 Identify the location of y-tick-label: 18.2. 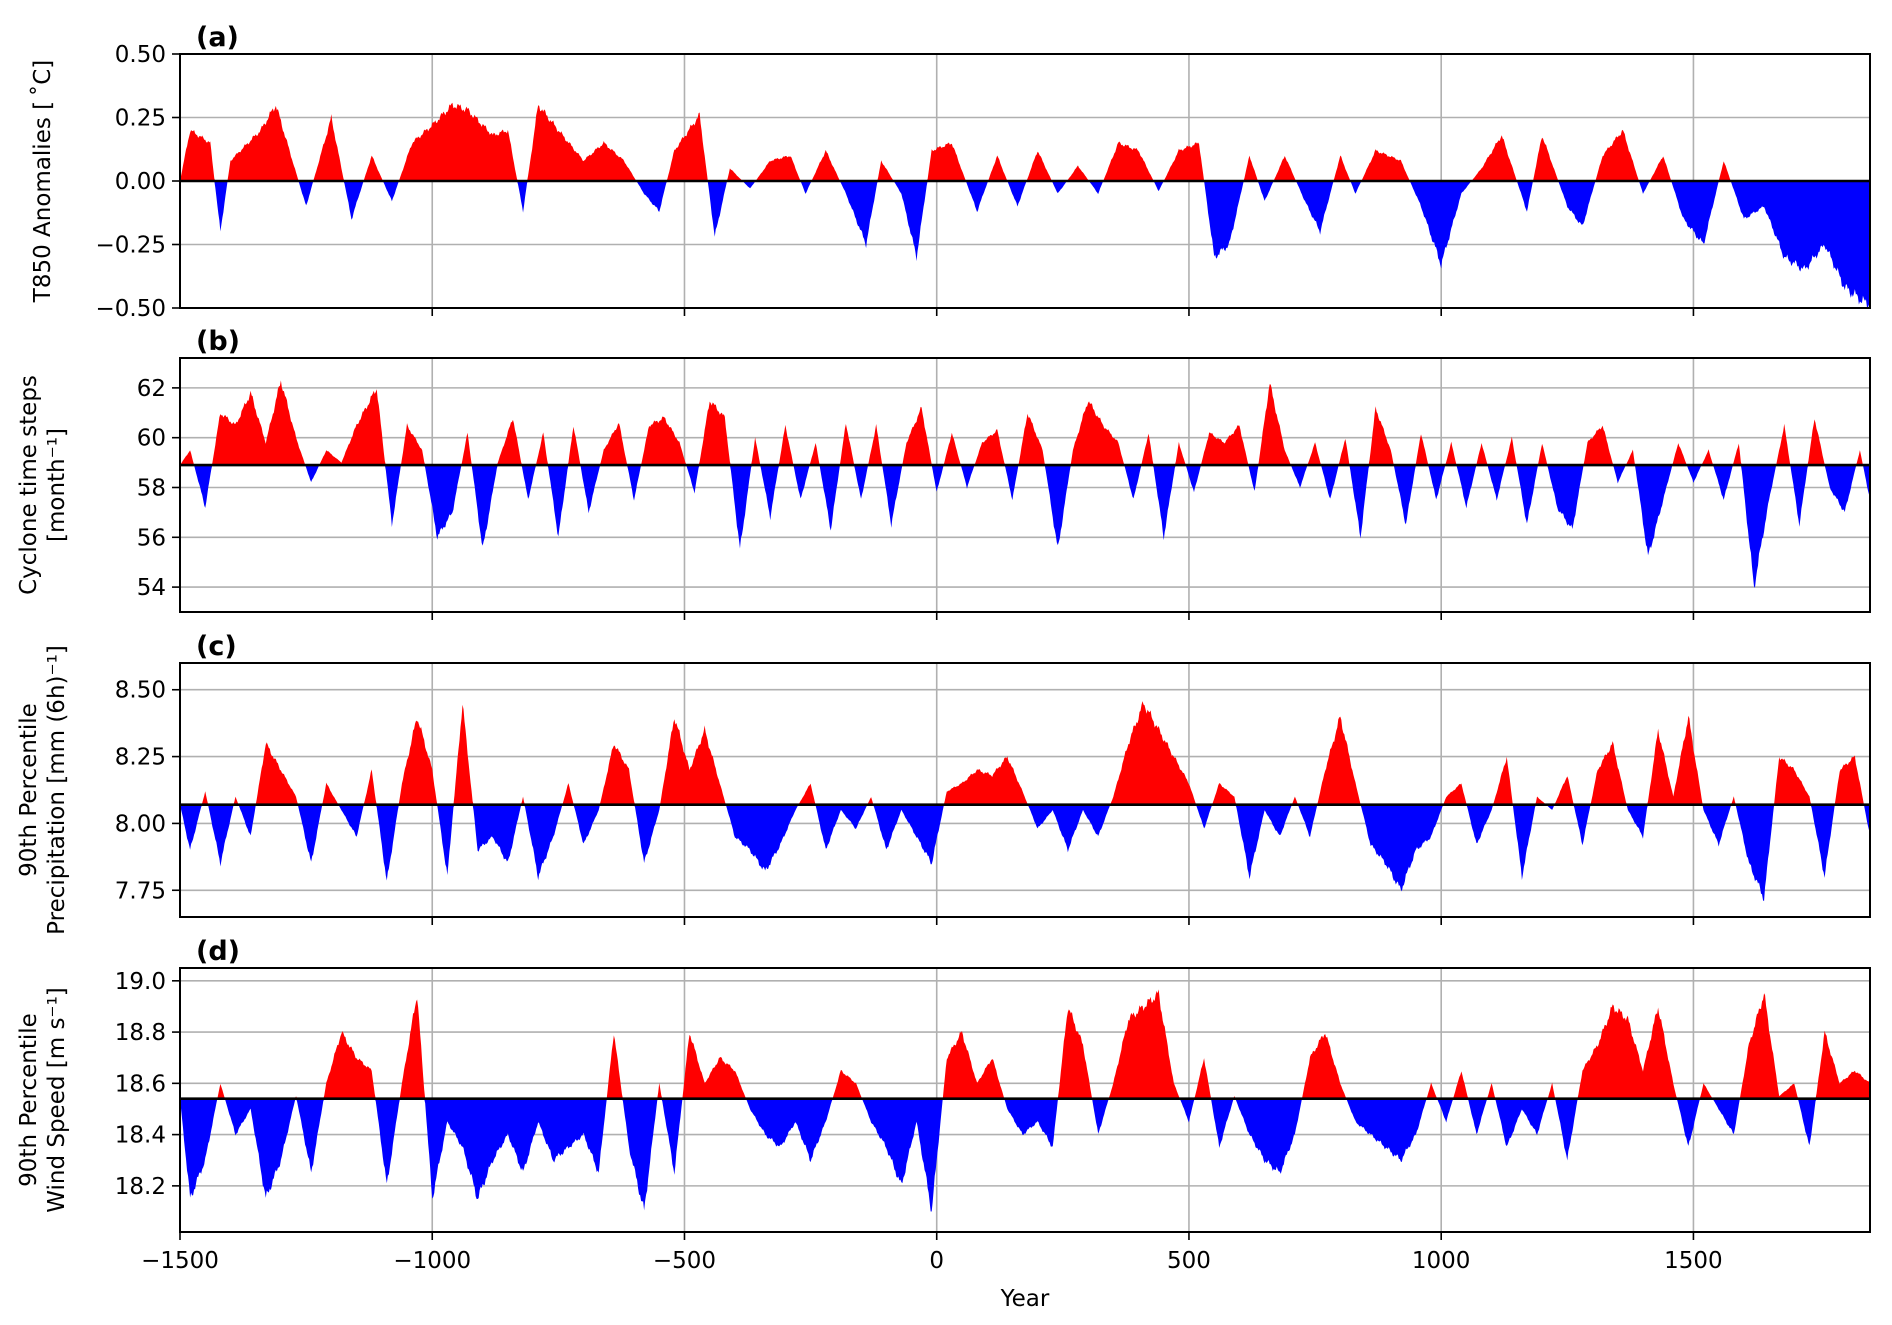
(140, 1187).